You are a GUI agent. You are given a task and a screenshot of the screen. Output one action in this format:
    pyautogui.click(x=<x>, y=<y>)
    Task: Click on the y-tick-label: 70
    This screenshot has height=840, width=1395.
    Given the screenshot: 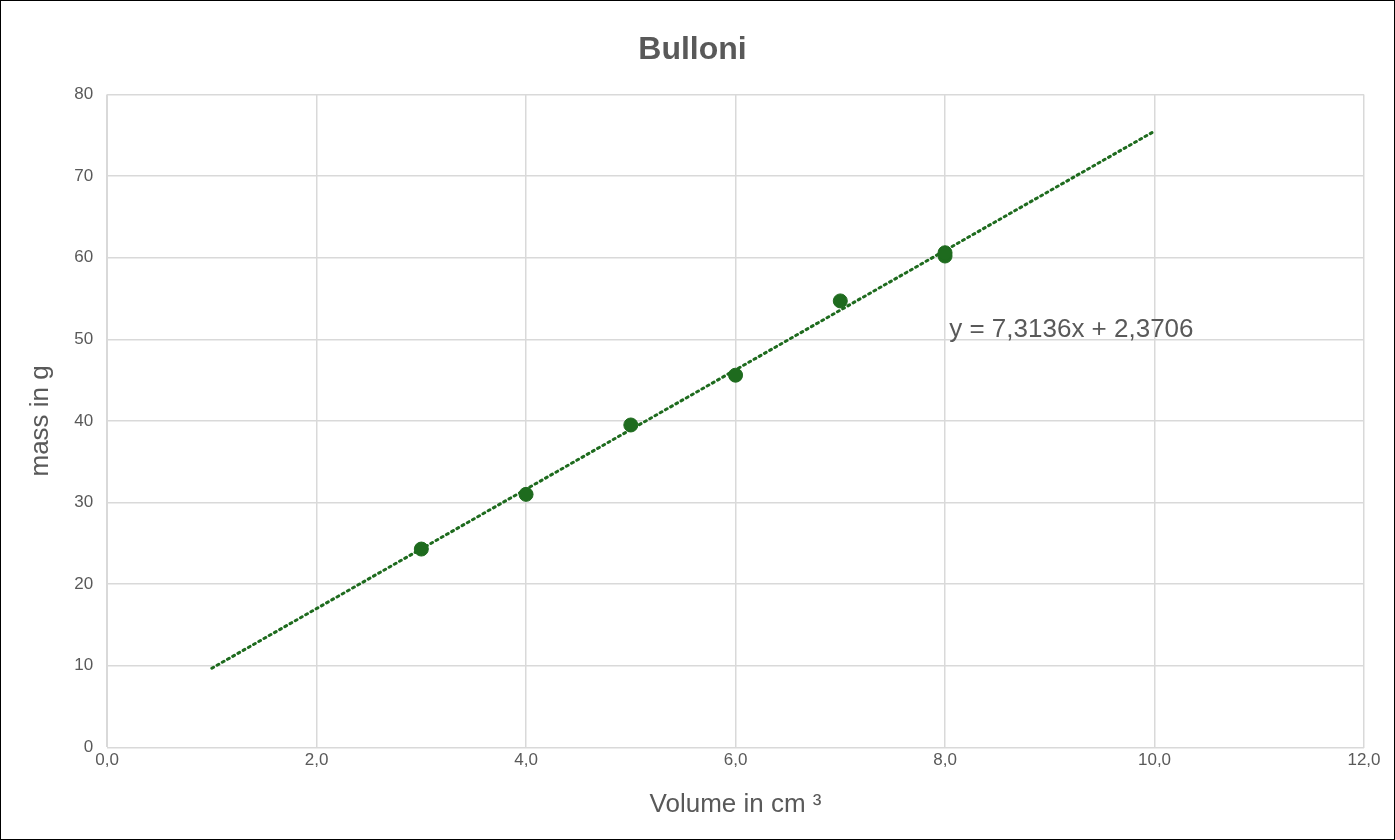 What is the action you would take?
    pyautogui.click(x=84, y=175)
    